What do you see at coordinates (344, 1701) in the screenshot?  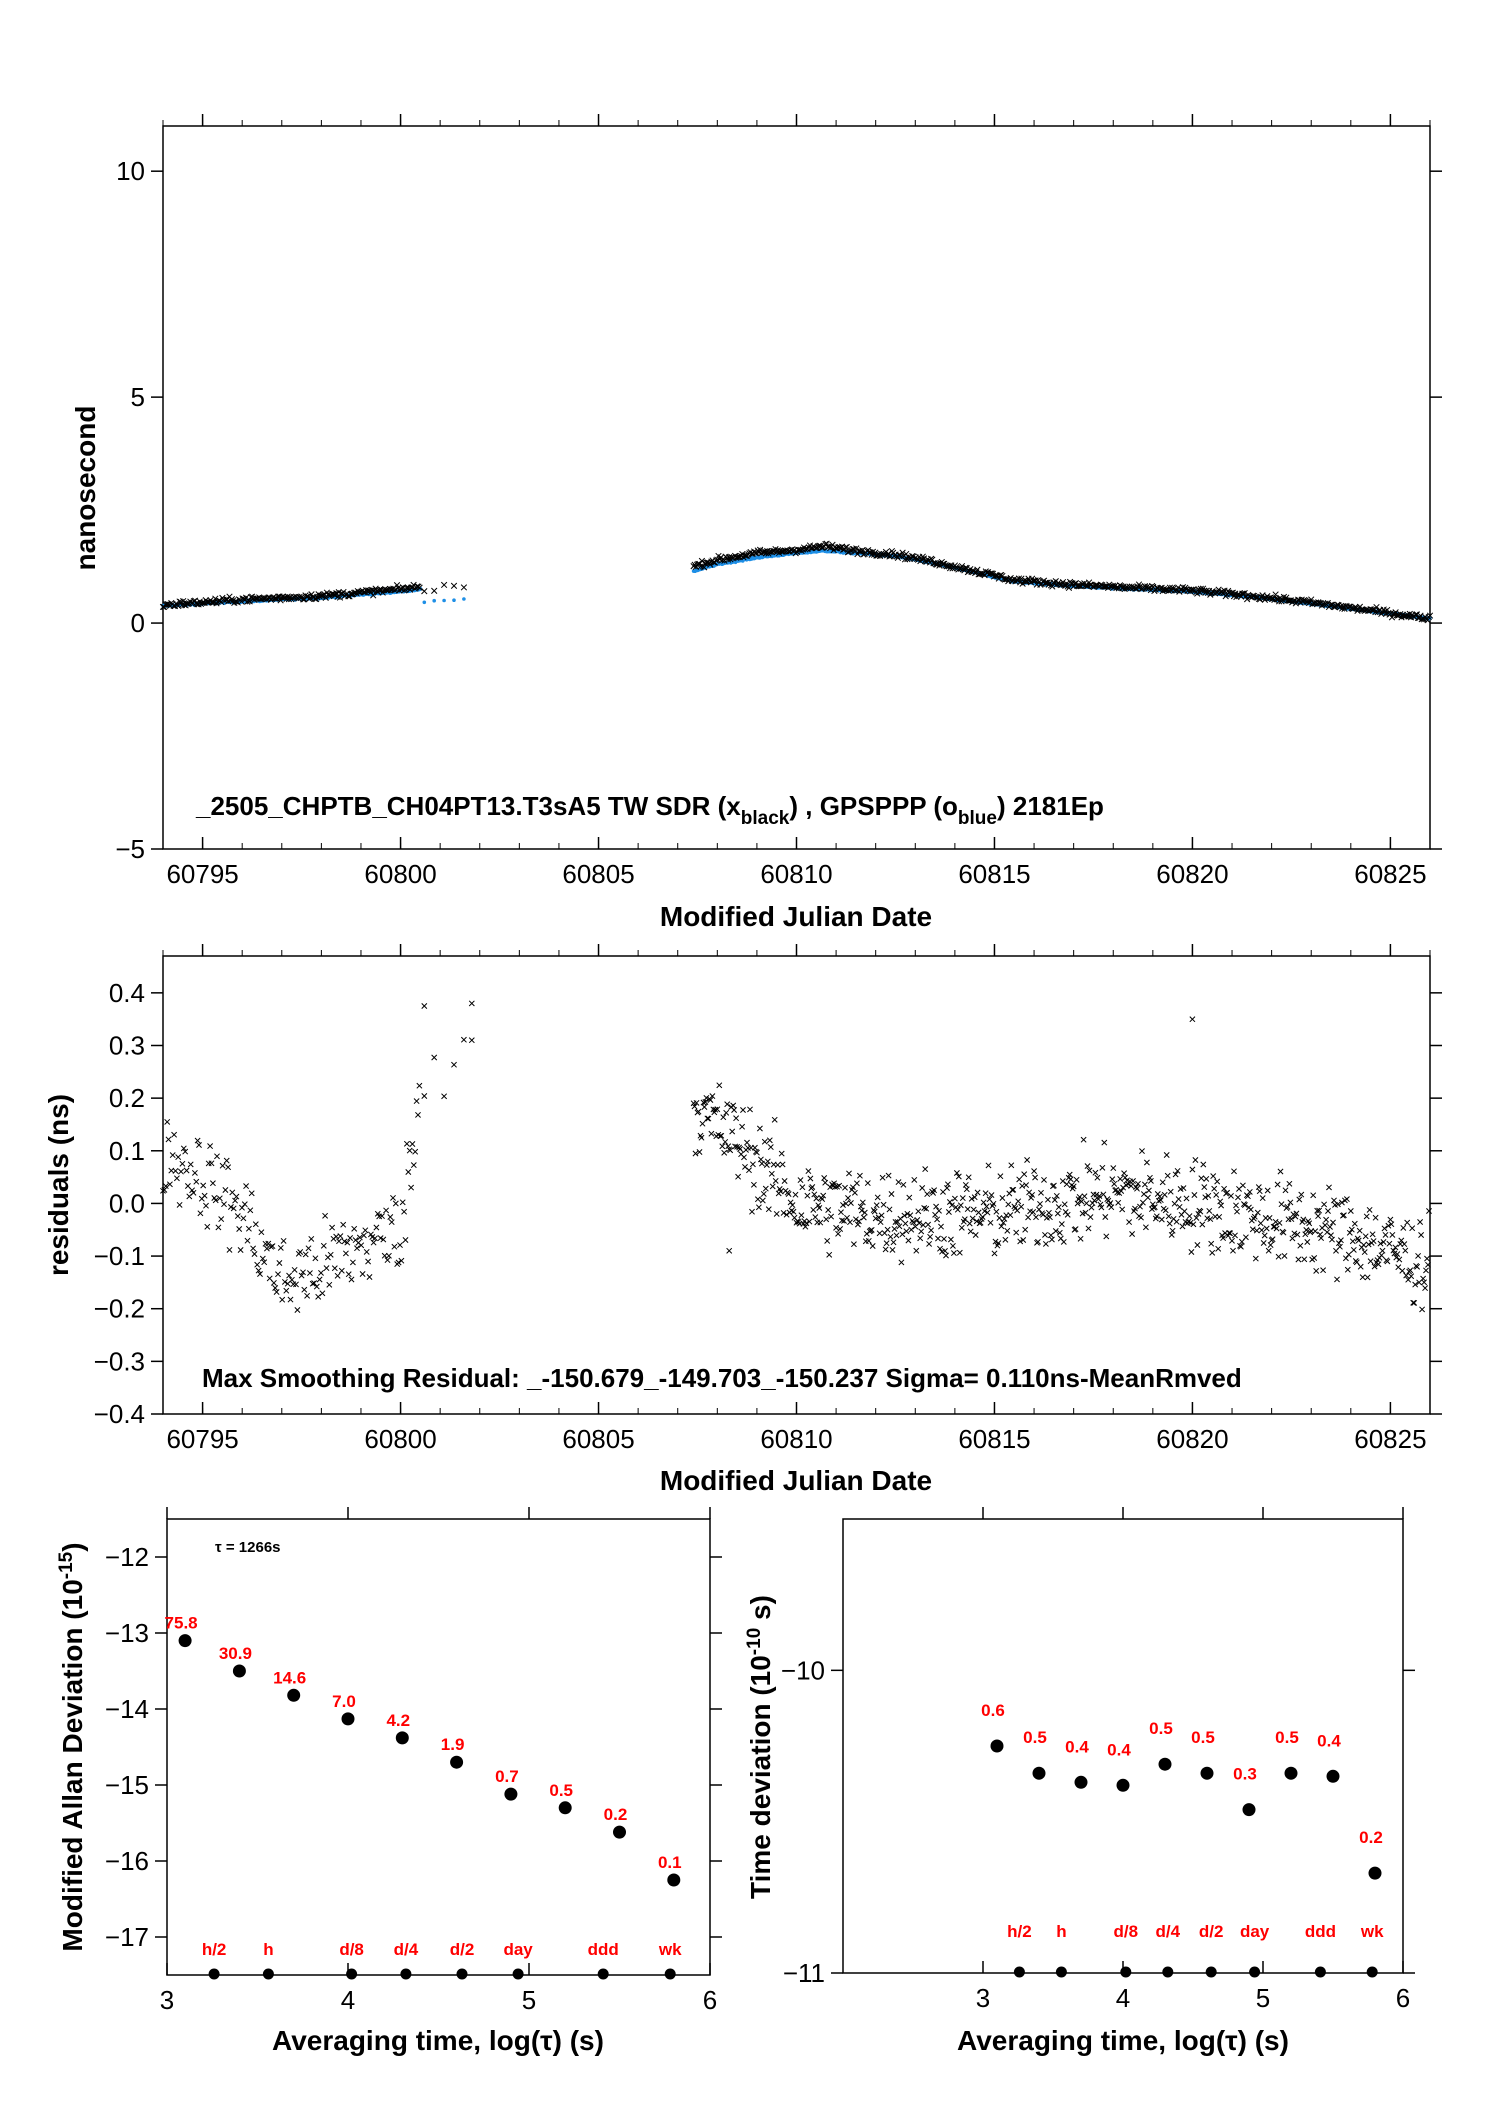 I see `deviation-value-label: 7.0` at bounding box center [344, 1701].